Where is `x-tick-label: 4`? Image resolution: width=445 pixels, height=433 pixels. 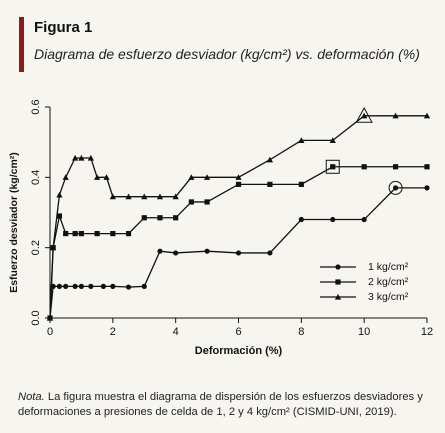 x-tick-label: 4 is located at coordinates (176, 332).